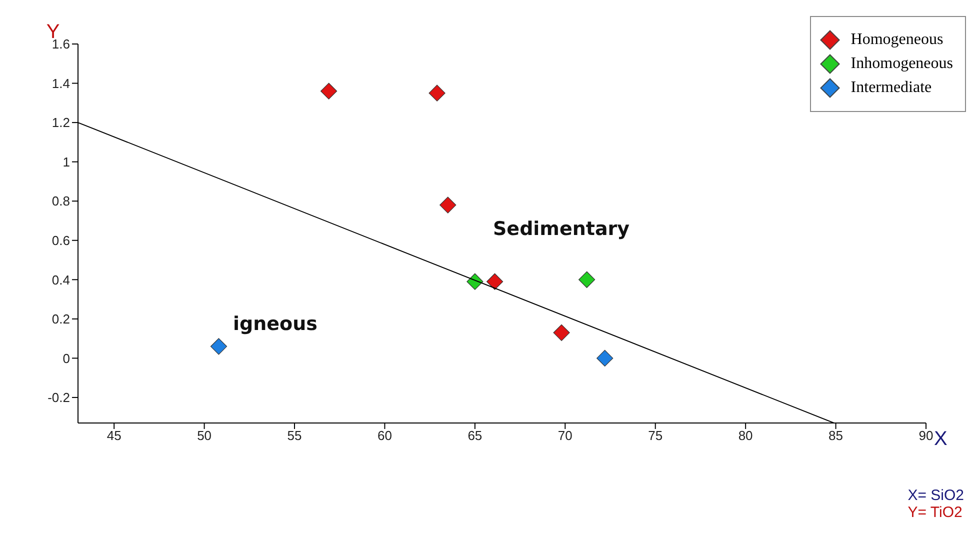 This screenshot has height=533, width=976. What do you see at coordinates (204, 436) in the screenshot?
I see `x-tick-label: 50` at bounding box center [204, 436].